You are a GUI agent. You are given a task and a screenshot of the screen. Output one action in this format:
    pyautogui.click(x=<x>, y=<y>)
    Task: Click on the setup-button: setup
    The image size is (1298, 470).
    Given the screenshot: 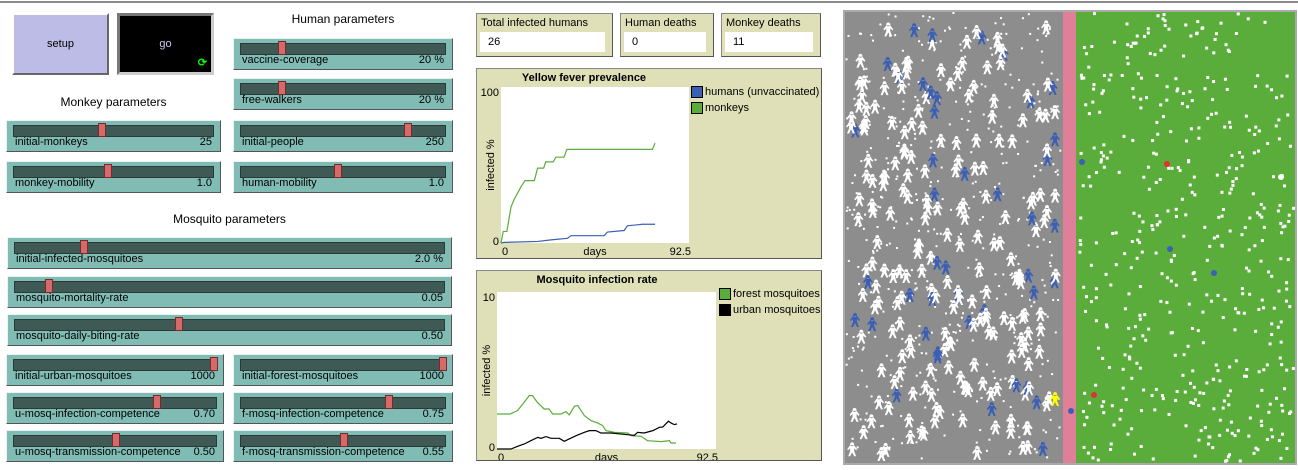 What is the action you would take?
    pyautogui.click(x=60, y=44)
    